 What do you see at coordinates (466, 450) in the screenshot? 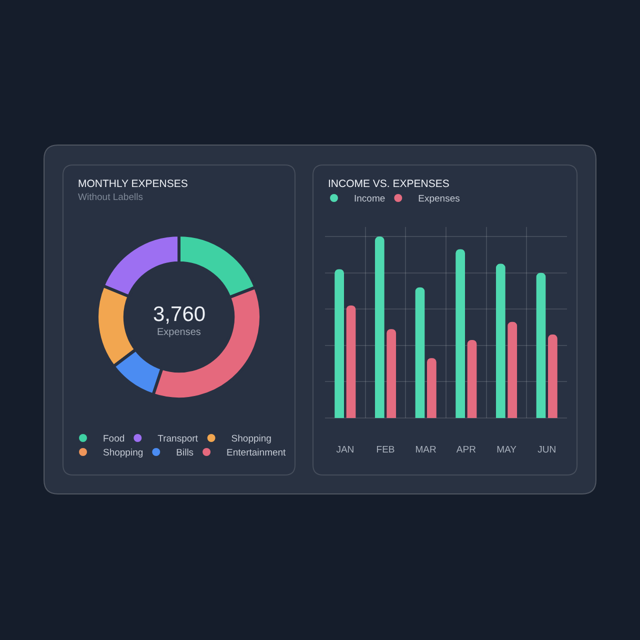
I see `x-tick-label: APR` at bounding box center [466, 450].